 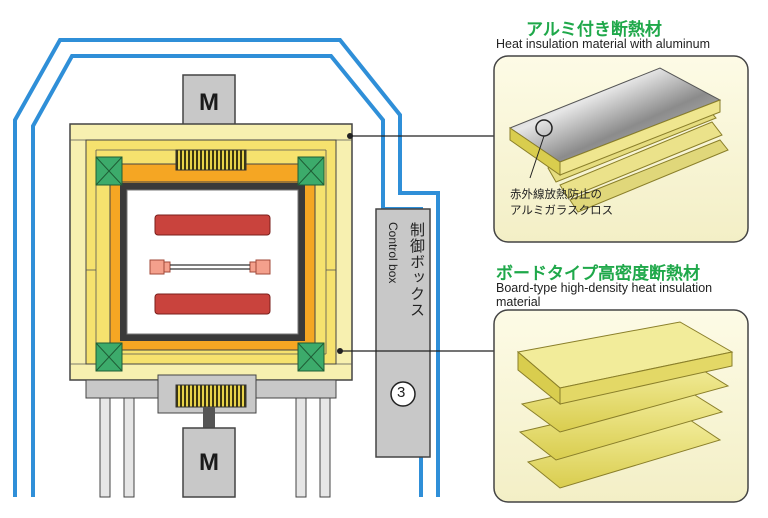 I want to click on control-box-number-ring, so click(x=403, y=394).